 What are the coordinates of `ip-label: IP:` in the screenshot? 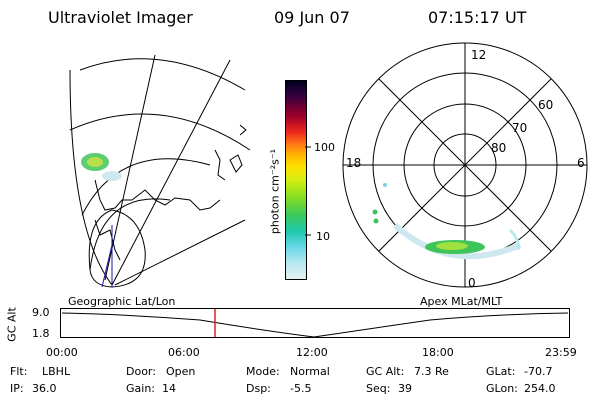 It's located at (17, 388).